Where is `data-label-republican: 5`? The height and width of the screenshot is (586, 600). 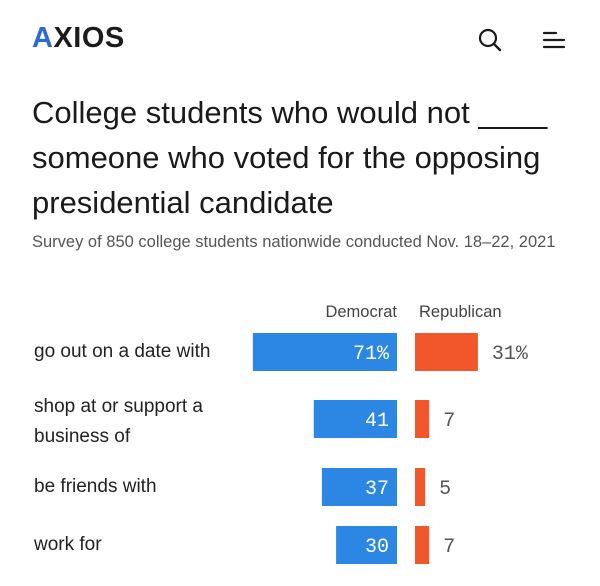 data-label-republican: 5 is located at coordinates (445, 489).